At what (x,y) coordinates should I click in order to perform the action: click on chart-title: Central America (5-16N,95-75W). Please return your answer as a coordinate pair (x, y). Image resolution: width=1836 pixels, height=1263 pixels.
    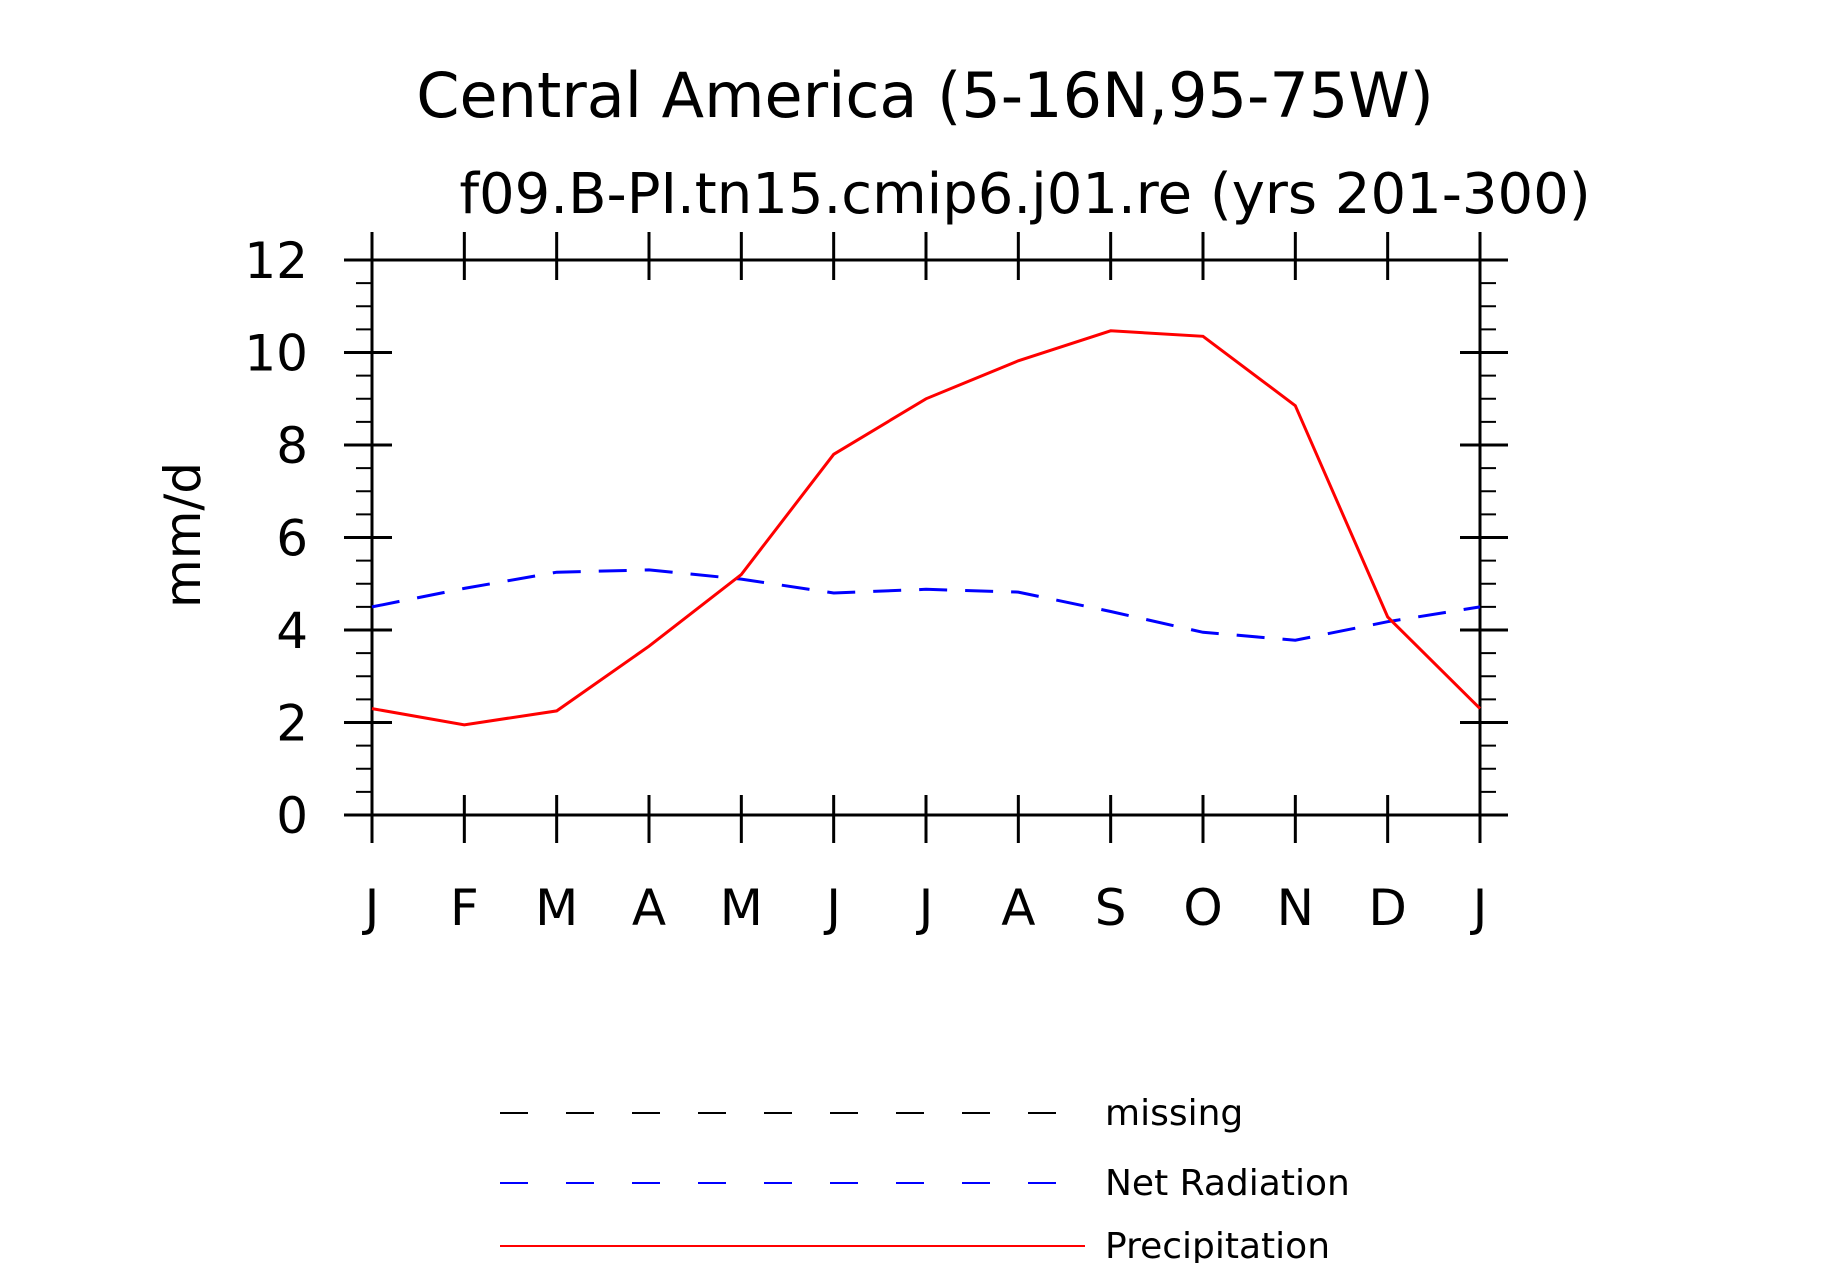
    Looking at the image, I should click on (925, 95).